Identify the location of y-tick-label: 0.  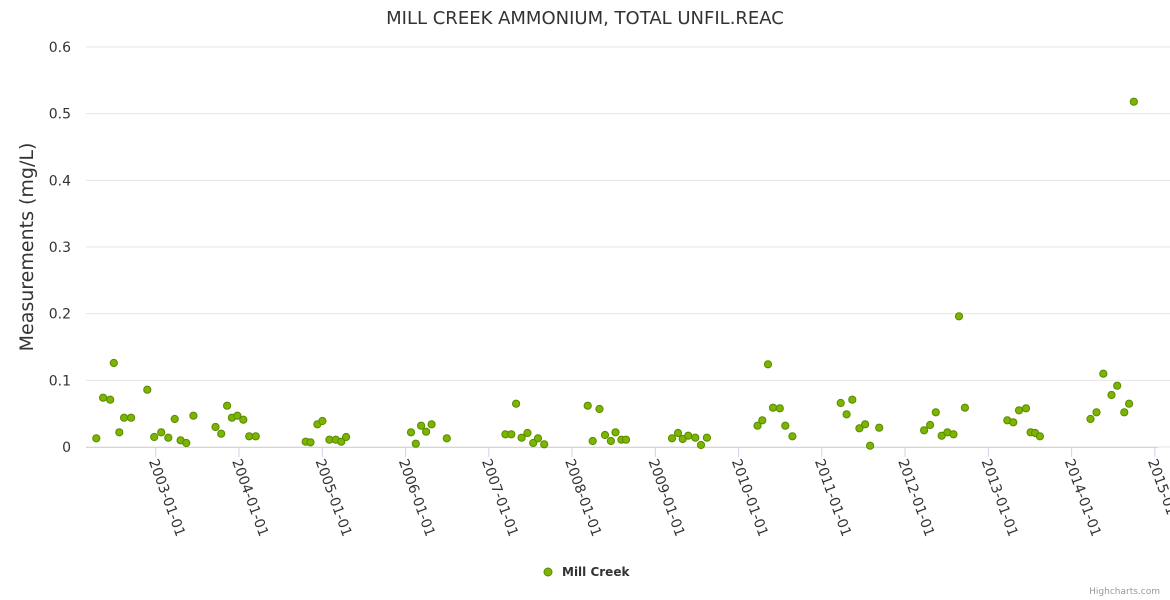
(66, 448).